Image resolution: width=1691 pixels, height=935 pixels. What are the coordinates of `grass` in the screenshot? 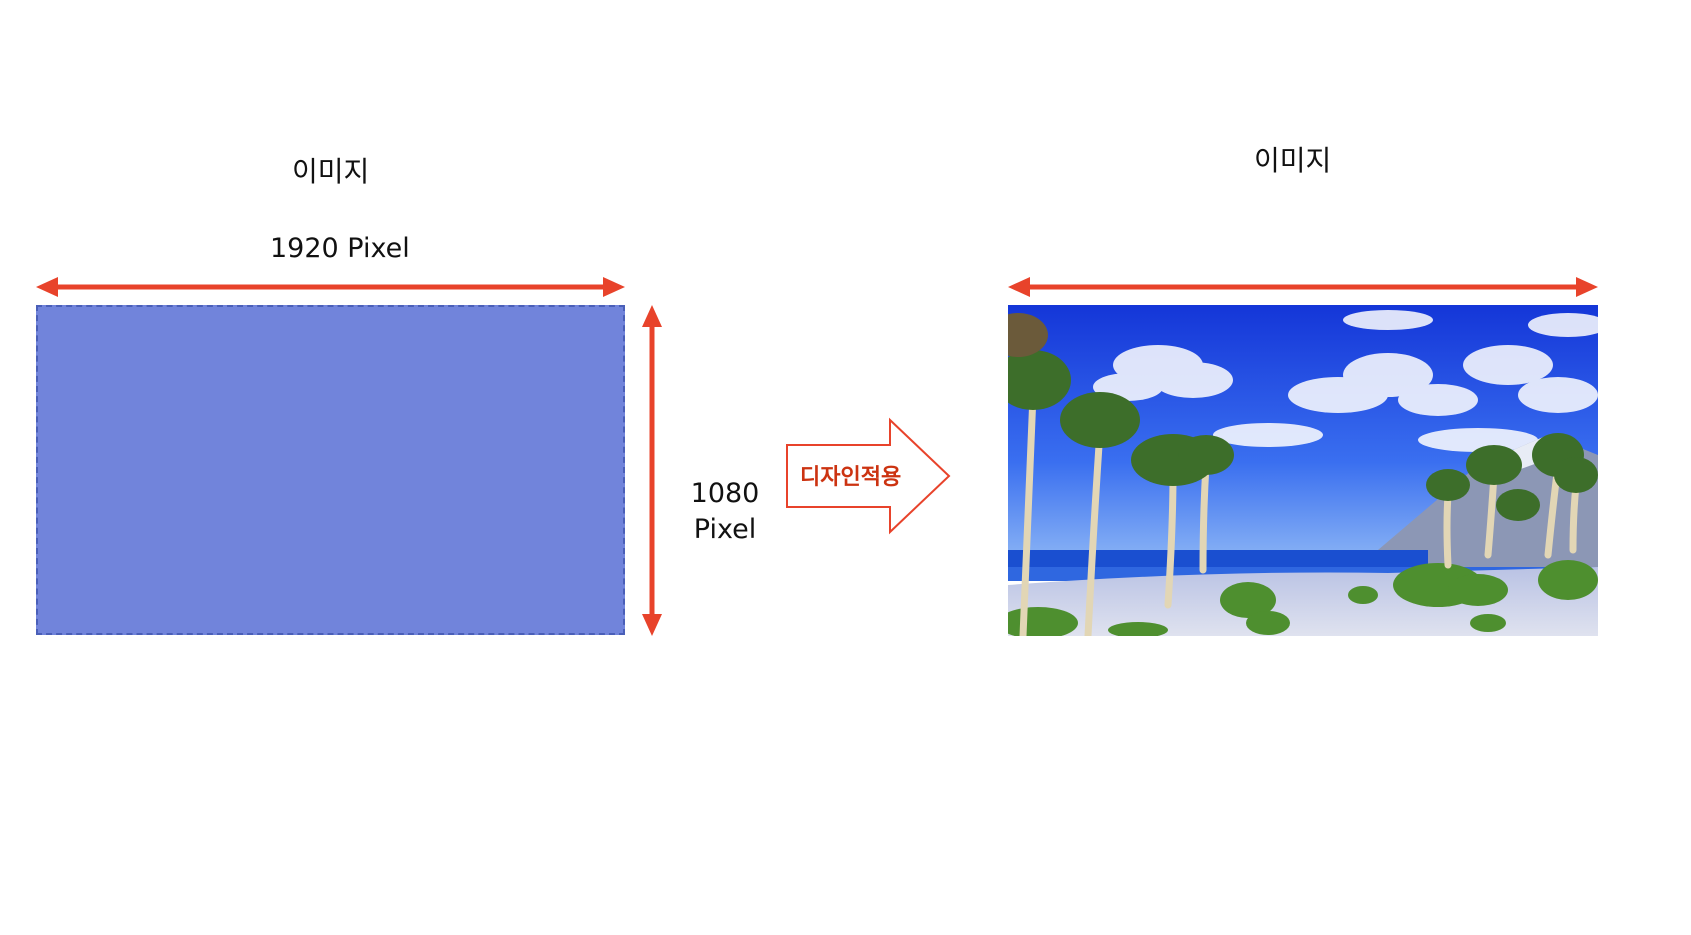 It's located at (1303, 598).